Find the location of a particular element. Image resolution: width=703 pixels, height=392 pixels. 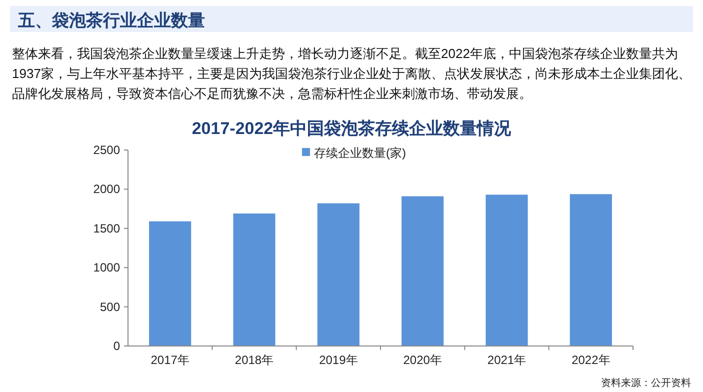

y-tick-label: 500 is located at coordinates (110, 307).